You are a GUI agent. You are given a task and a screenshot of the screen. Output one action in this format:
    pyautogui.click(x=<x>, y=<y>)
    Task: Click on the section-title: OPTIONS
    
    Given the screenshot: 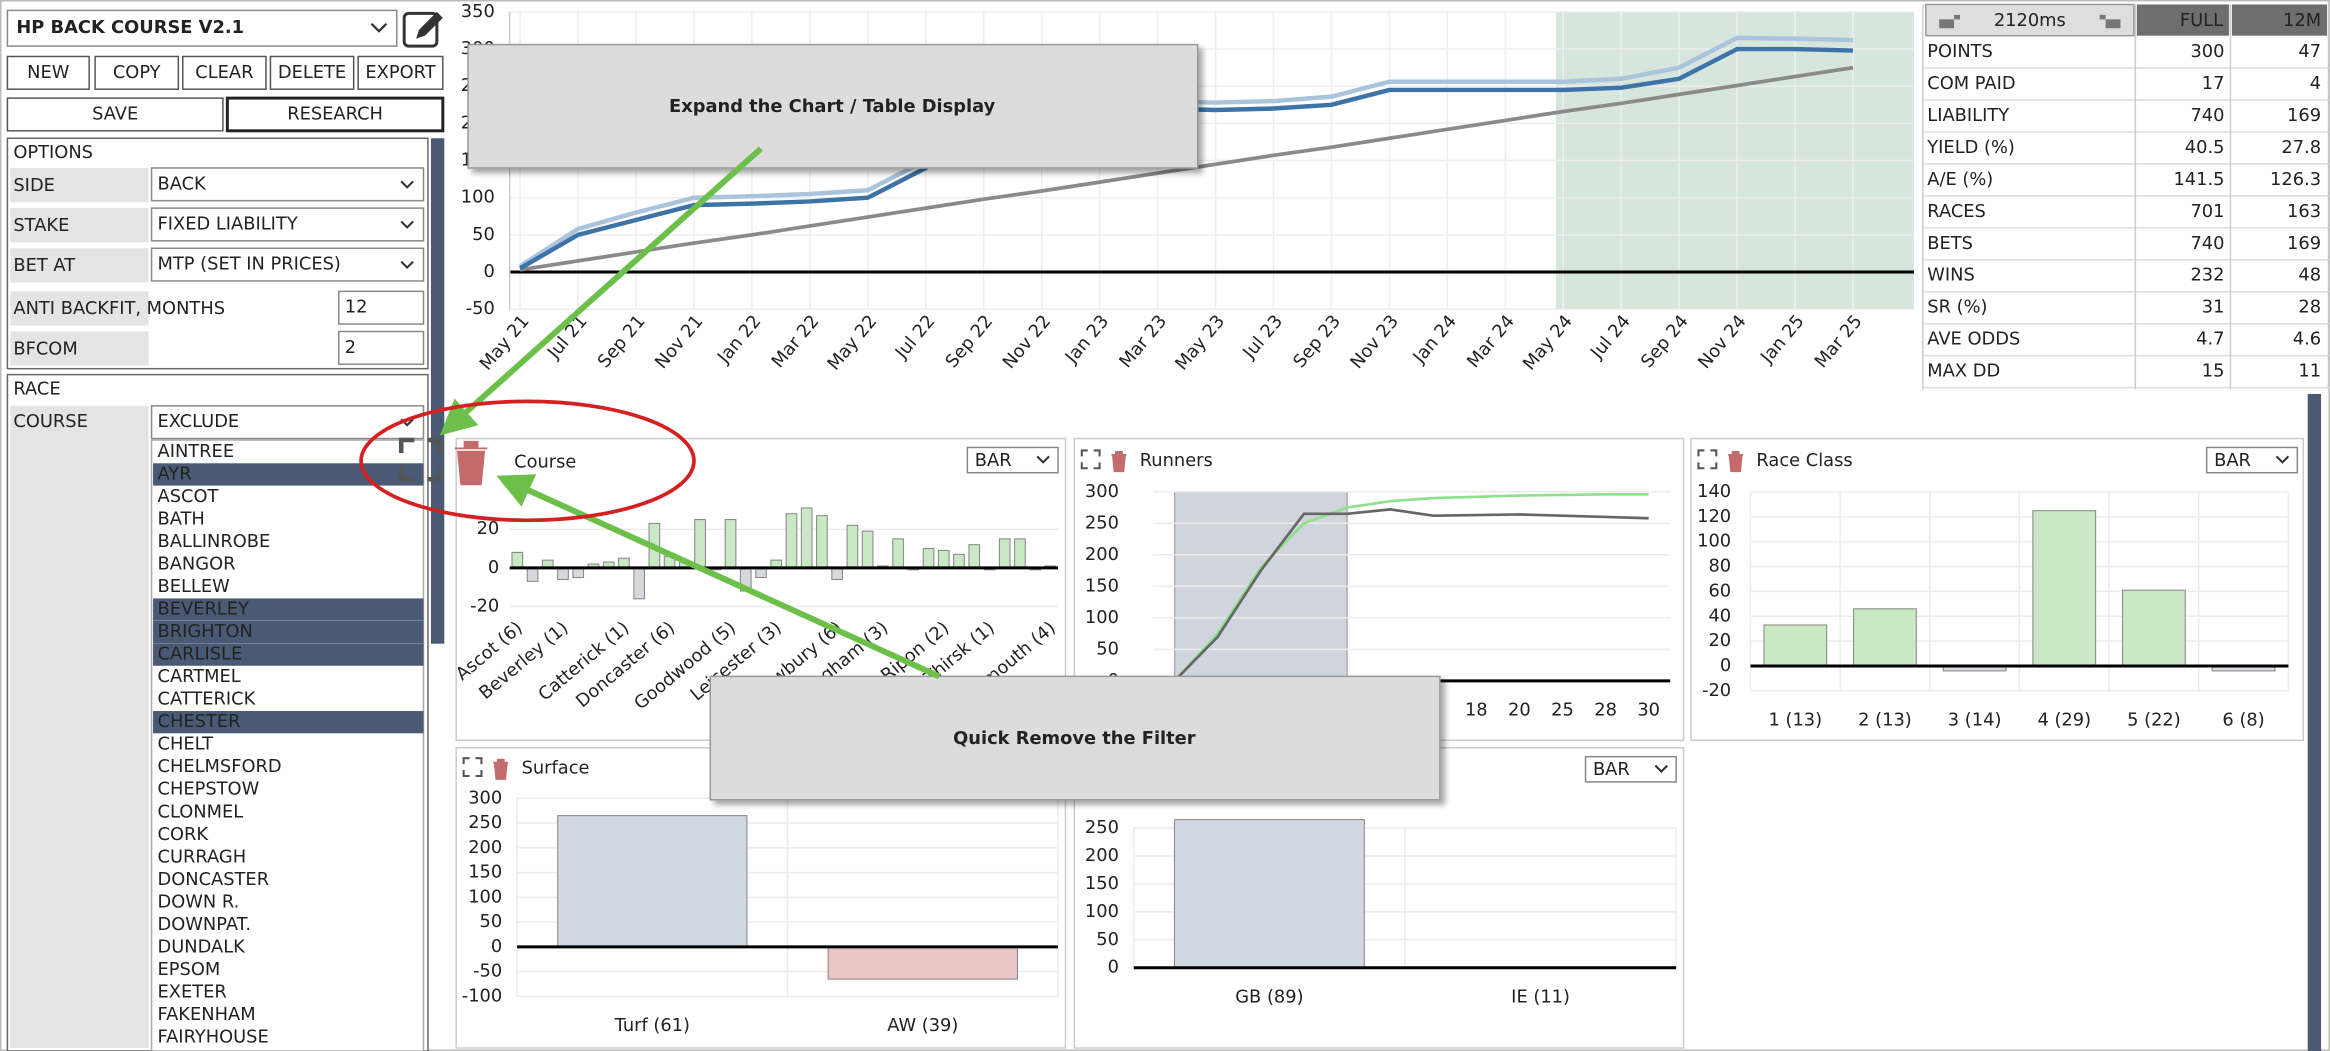 What is the action you would take?
    pyautogui.click(x=53, y=152)
    